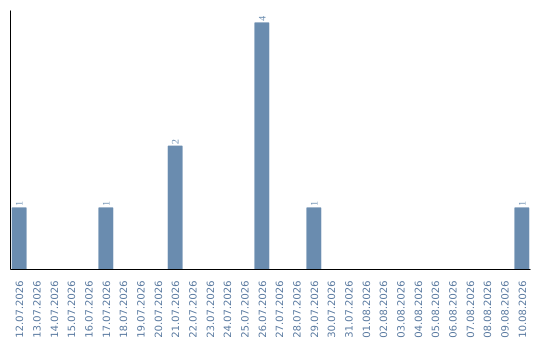  What do you see at coordinates (124, 309) in the screenshot?
I see `x-tick-label: 18.07.2026` at bounding box center [124, 309].